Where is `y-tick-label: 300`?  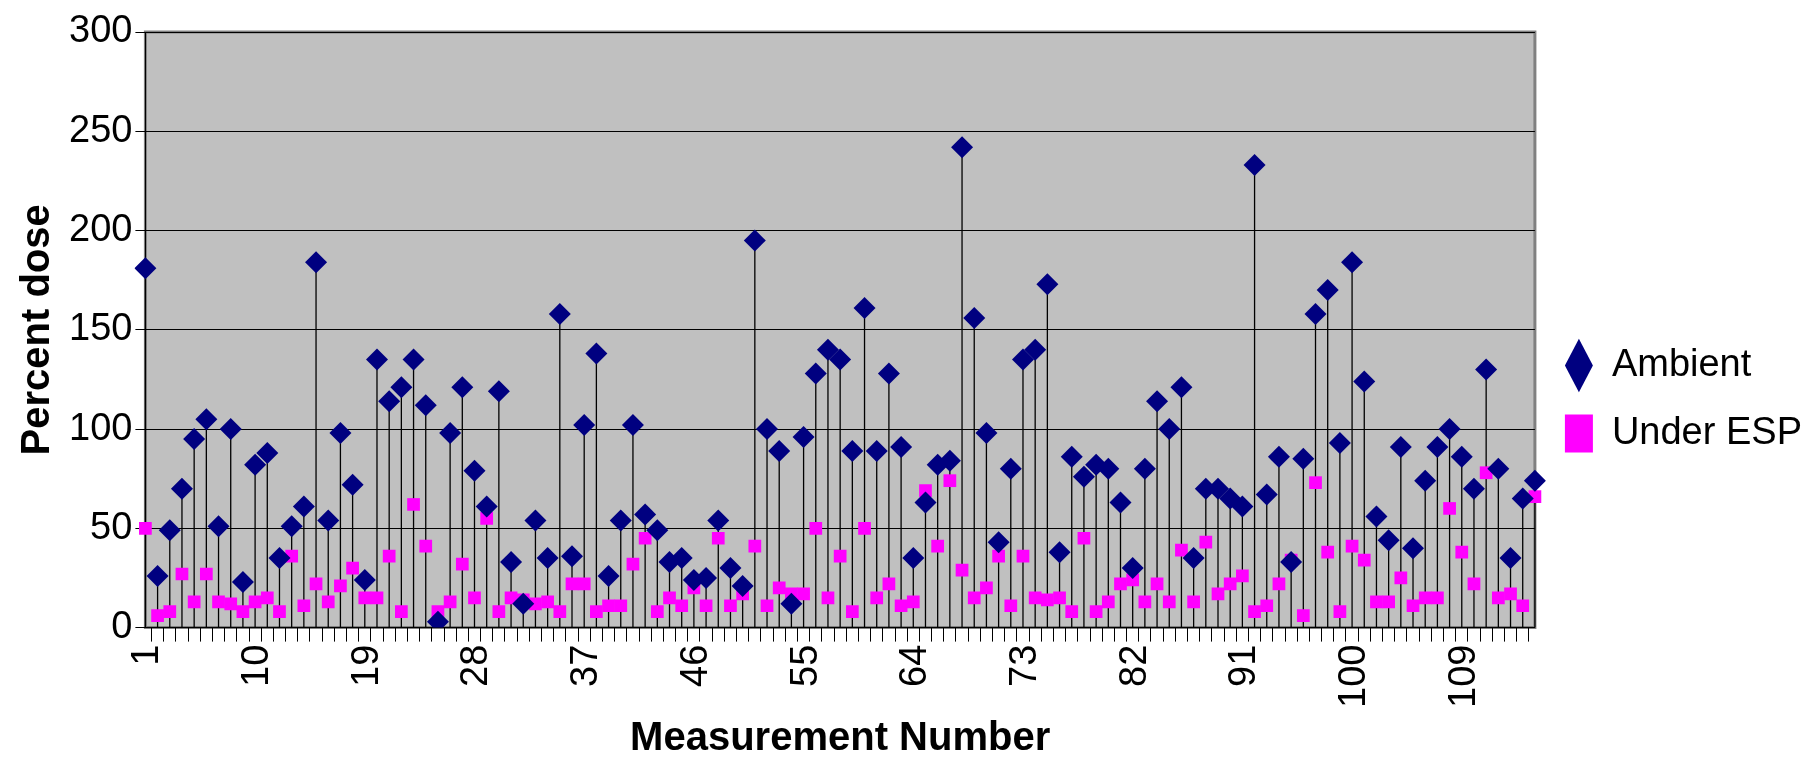 y-tick-label: 300 is located at coordinates (101, 29).